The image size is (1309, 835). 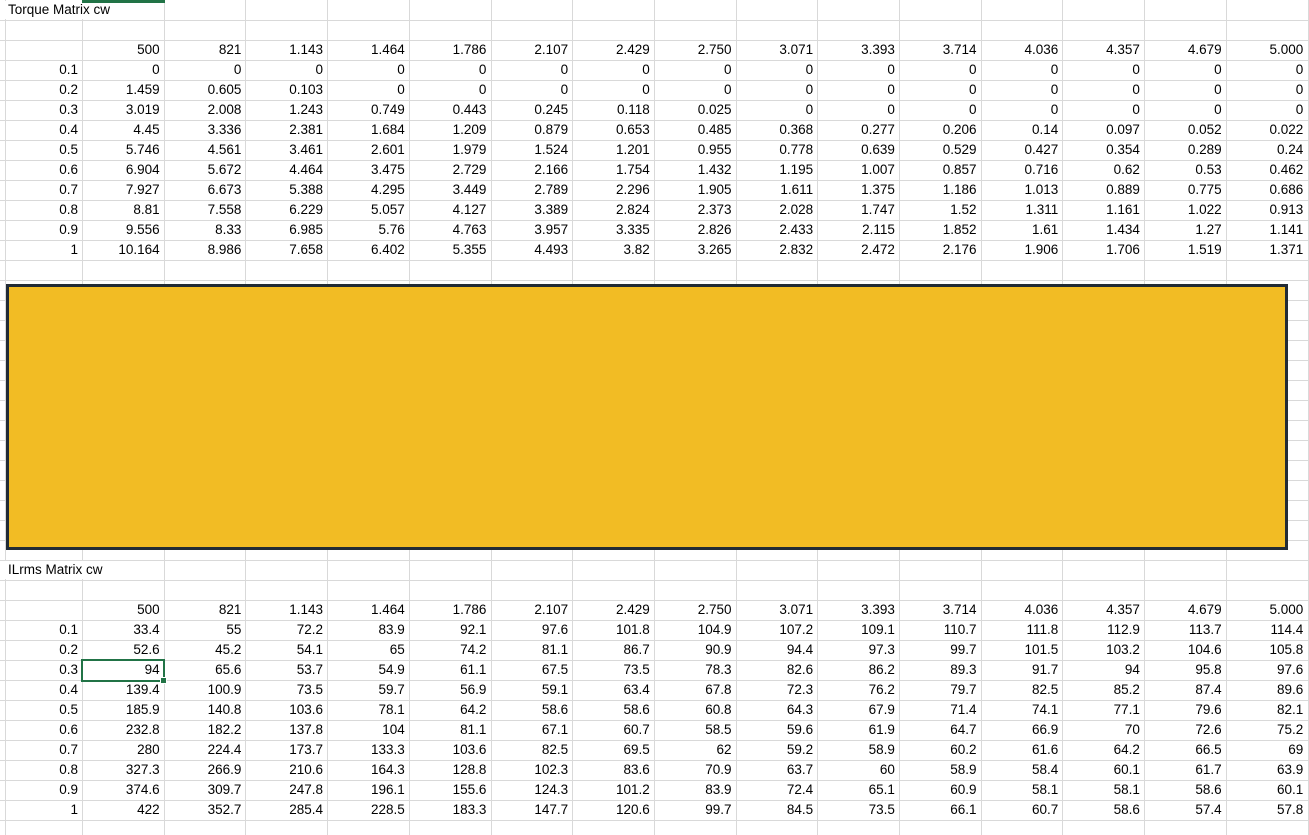 What do you see at coordinates (473, 729) in the screenshot?
I see `cell: 81.1` at bounding box center [473, 729].